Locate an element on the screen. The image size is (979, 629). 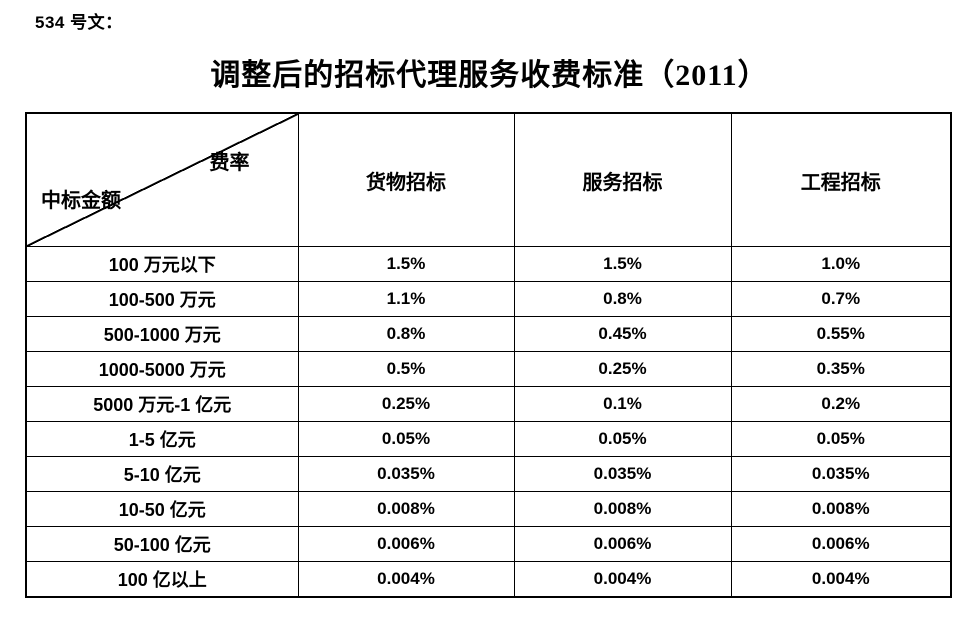
rate-cell: 1.0% is located at coordinates (841, 264).